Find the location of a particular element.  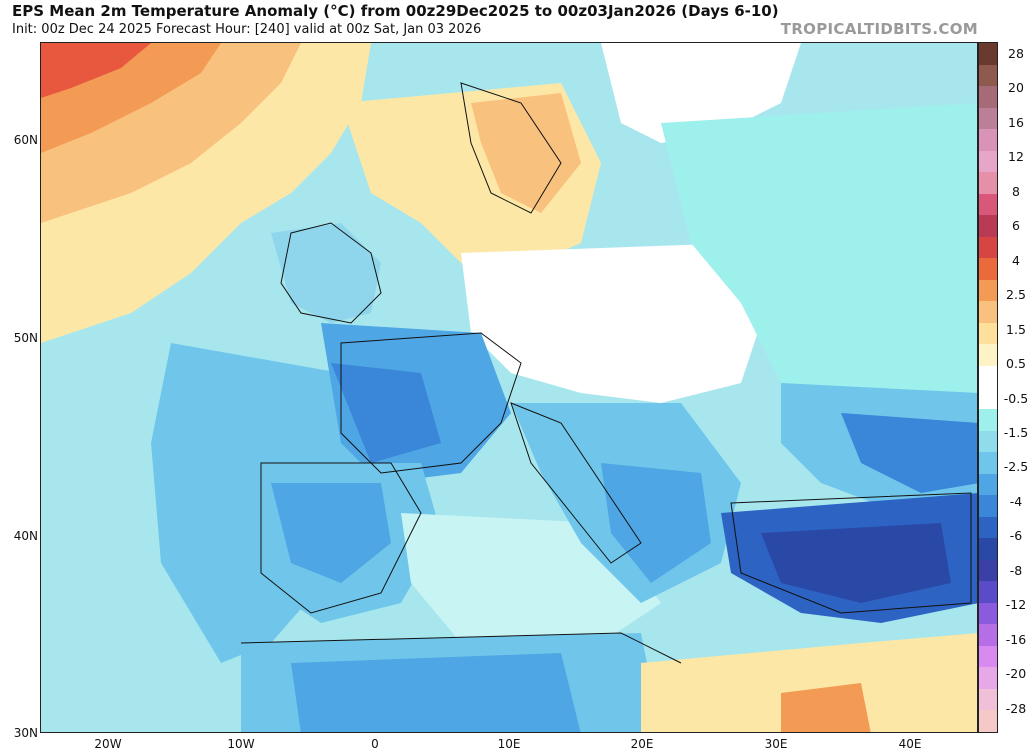

lon-label-30e: 30E is located at coordinates (776, 744).